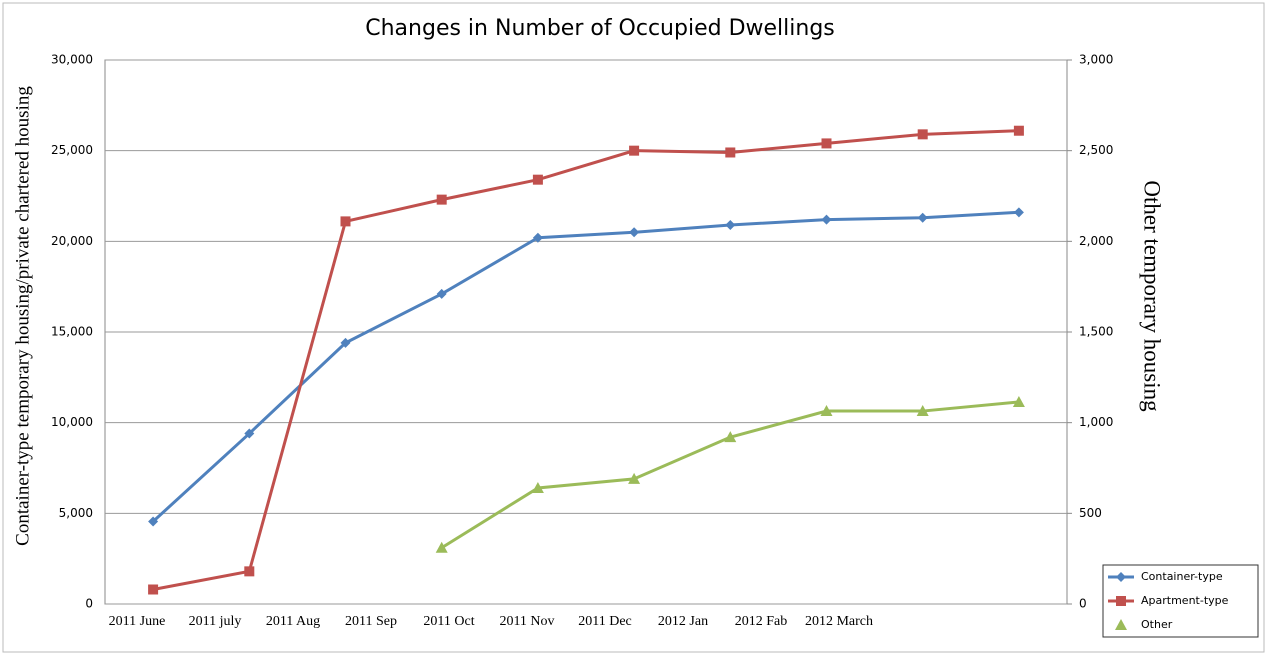 The width and height of the screenshot is (1267, 655). I want to click on x-tick-label: 2012 Fab, so click(761, 621).